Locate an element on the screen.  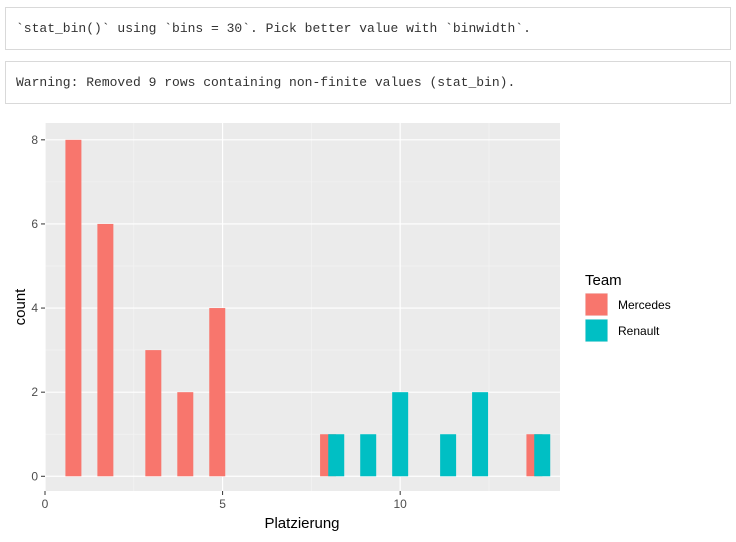
x-tick-label: 10 is located at coordinates (400, 504).